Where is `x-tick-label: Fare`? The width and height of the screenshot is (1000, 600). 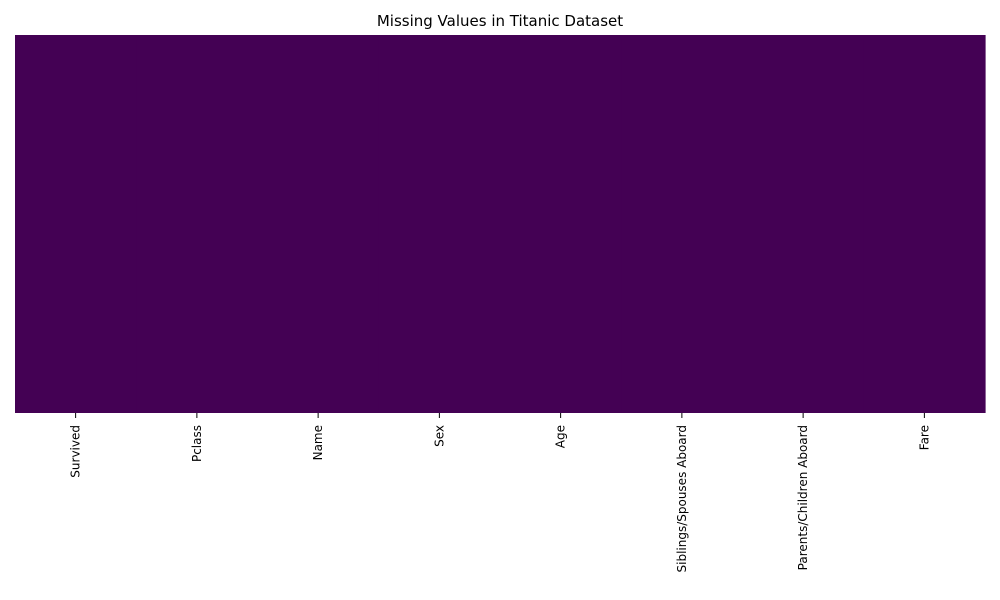 x-tick-label: Fare is located at coordinates (924, 437).